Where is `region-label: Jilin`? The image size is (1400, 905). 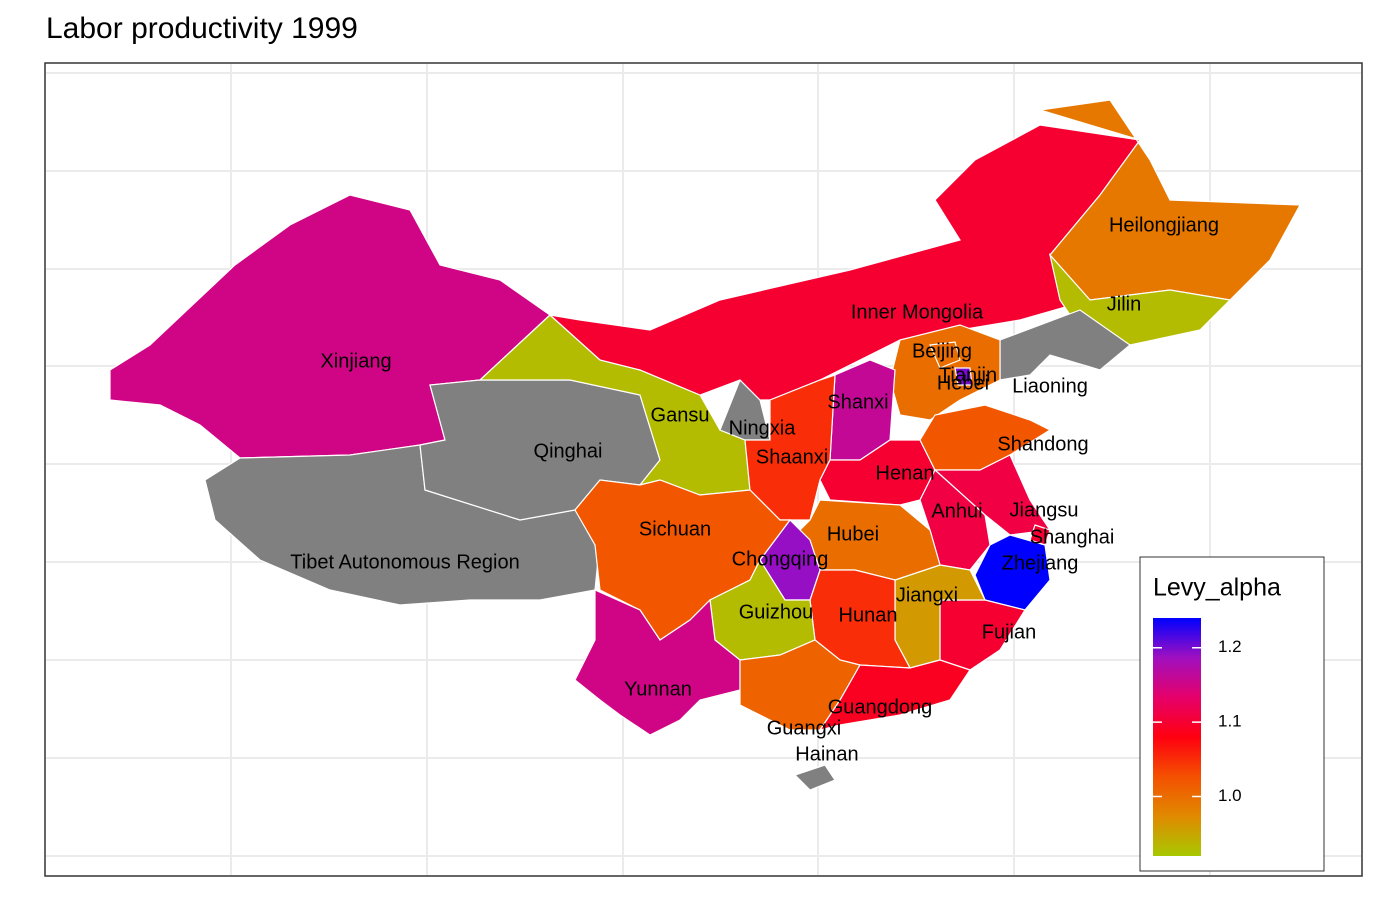 region-label: Jilin is located at coordinates (1124, 304).